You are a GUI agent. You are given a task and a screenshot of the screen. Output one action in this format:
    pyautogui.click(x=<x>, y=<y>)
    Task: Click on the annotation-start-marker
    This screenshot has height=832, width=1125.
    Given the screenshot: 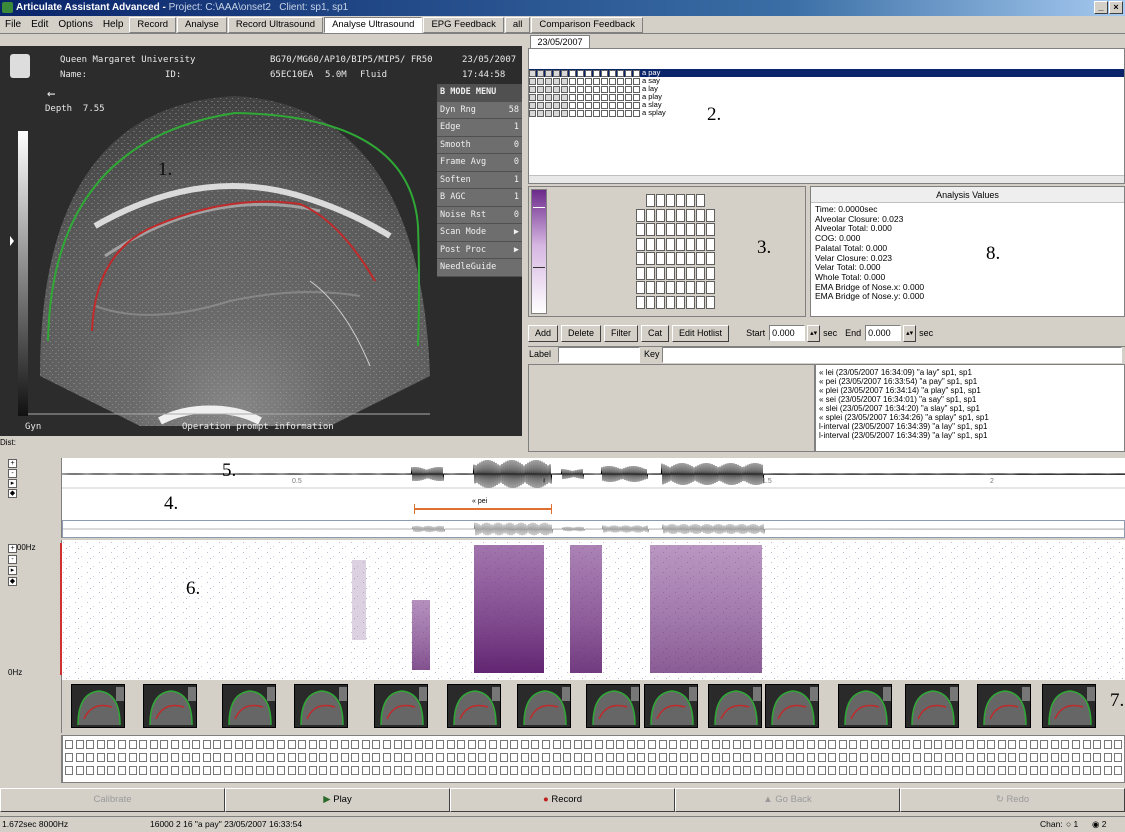 What is the action you would take?
    pyautogui.click(x=414, y=509)
    